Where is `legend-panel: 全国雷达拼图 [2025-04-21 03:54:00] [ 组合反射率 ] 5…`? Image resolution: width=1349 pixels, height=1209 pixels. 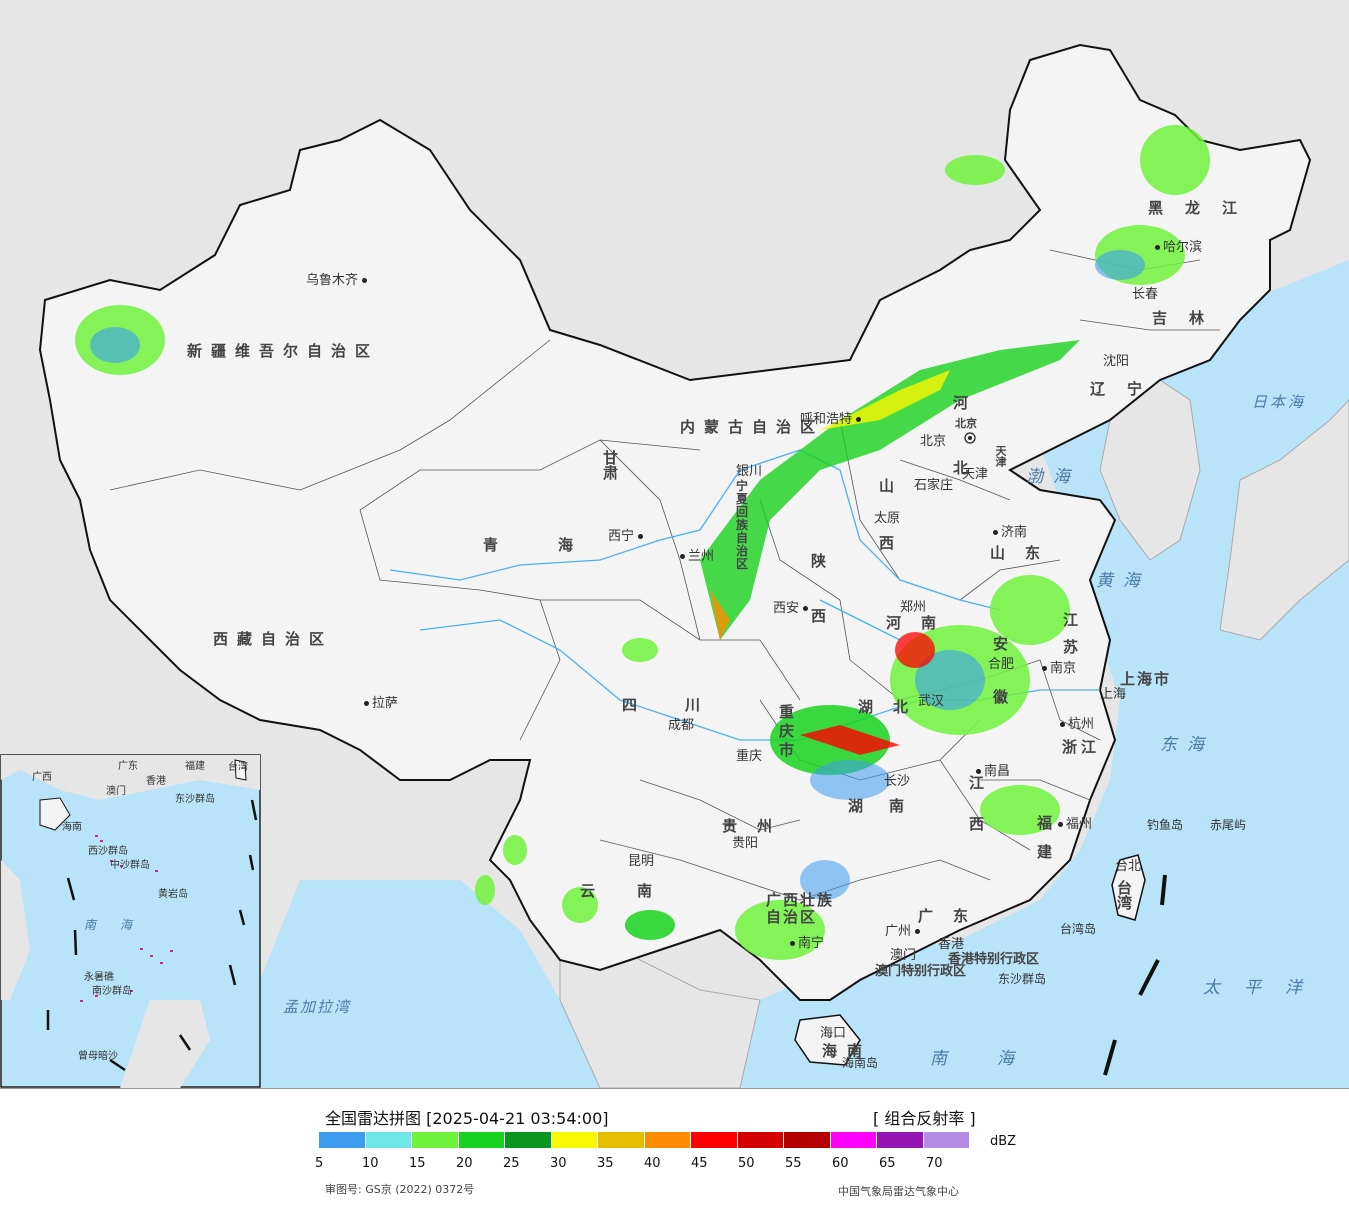
legend-panel: 全国雷达拼图 [2025-04-21 03:54:00] [ 组合反射率 ] 5… is located at coordinates (674, 1148).